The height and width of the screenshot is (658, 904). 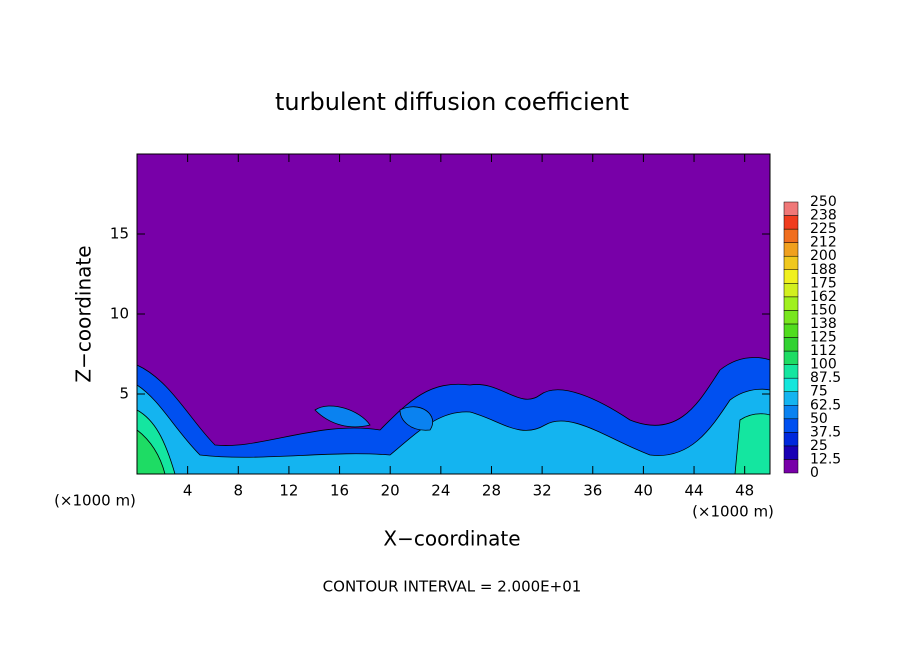 What do you see at coordinates (119, 314) in the screenshot?
I see `y-tick-label: 10` at bounding box center [119, 314].